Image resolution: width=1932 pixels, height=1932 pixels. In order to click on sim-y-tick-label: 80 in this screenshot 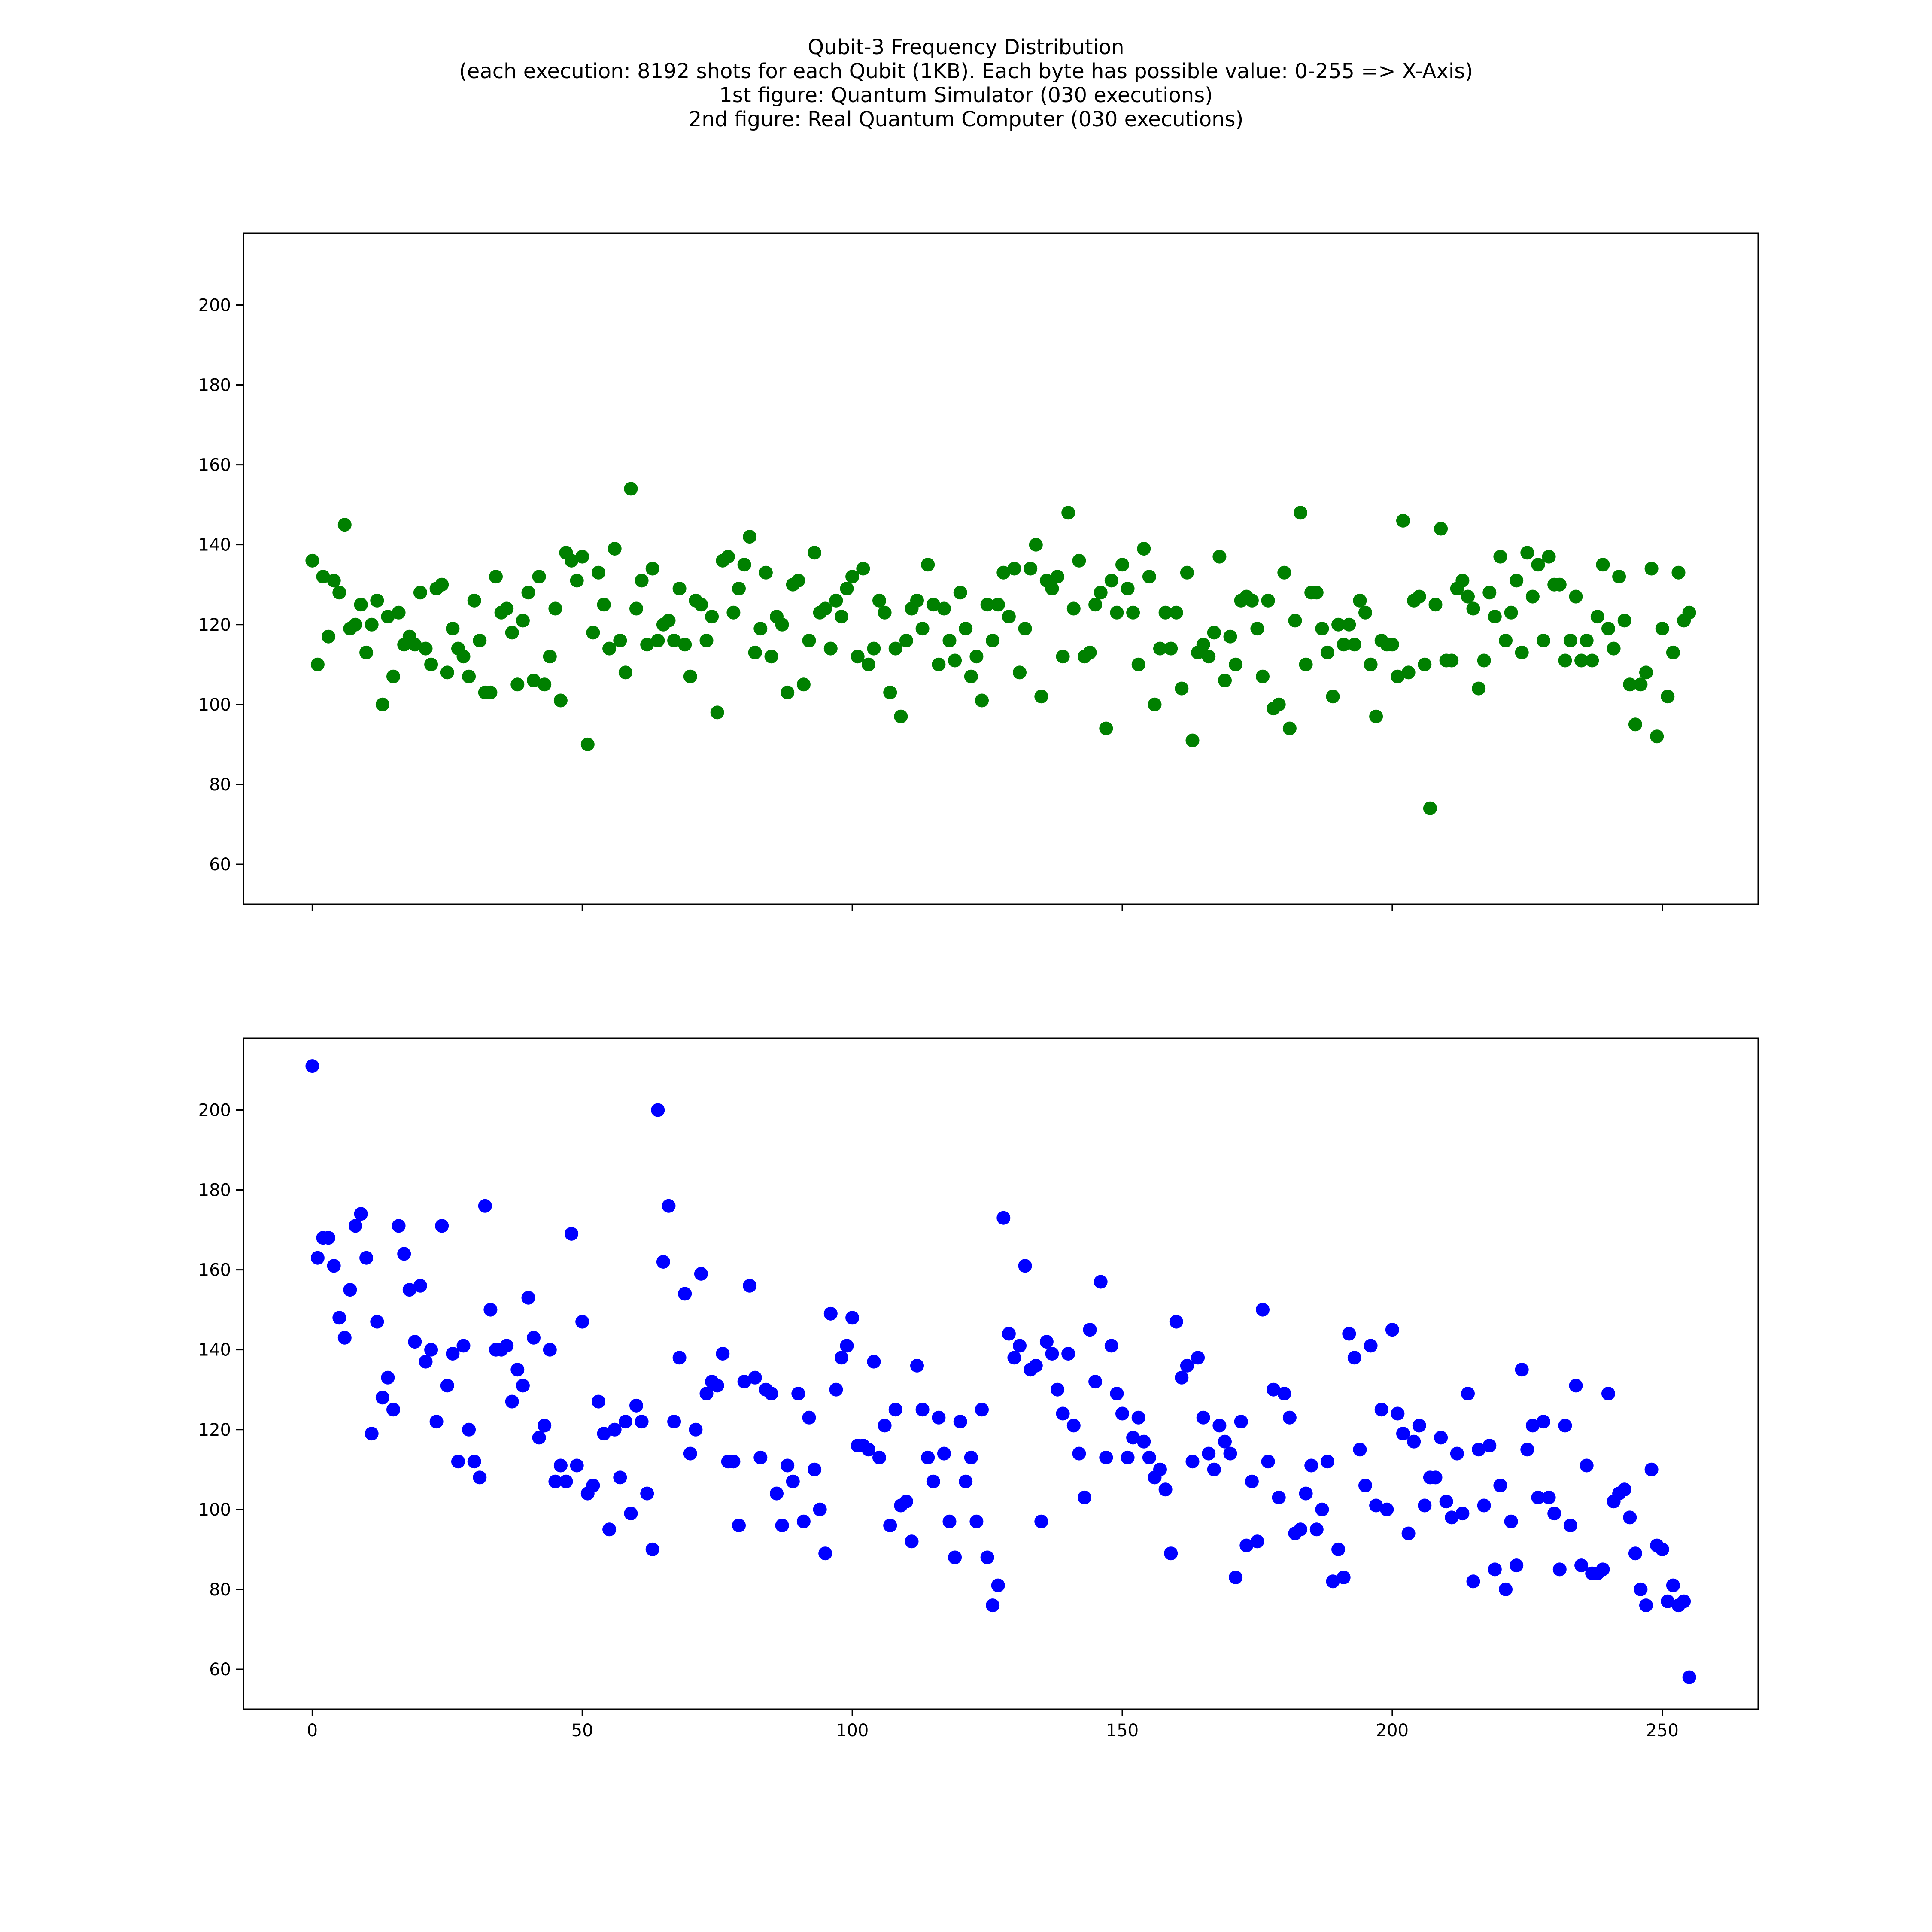, I will do `click(220, 785)`.